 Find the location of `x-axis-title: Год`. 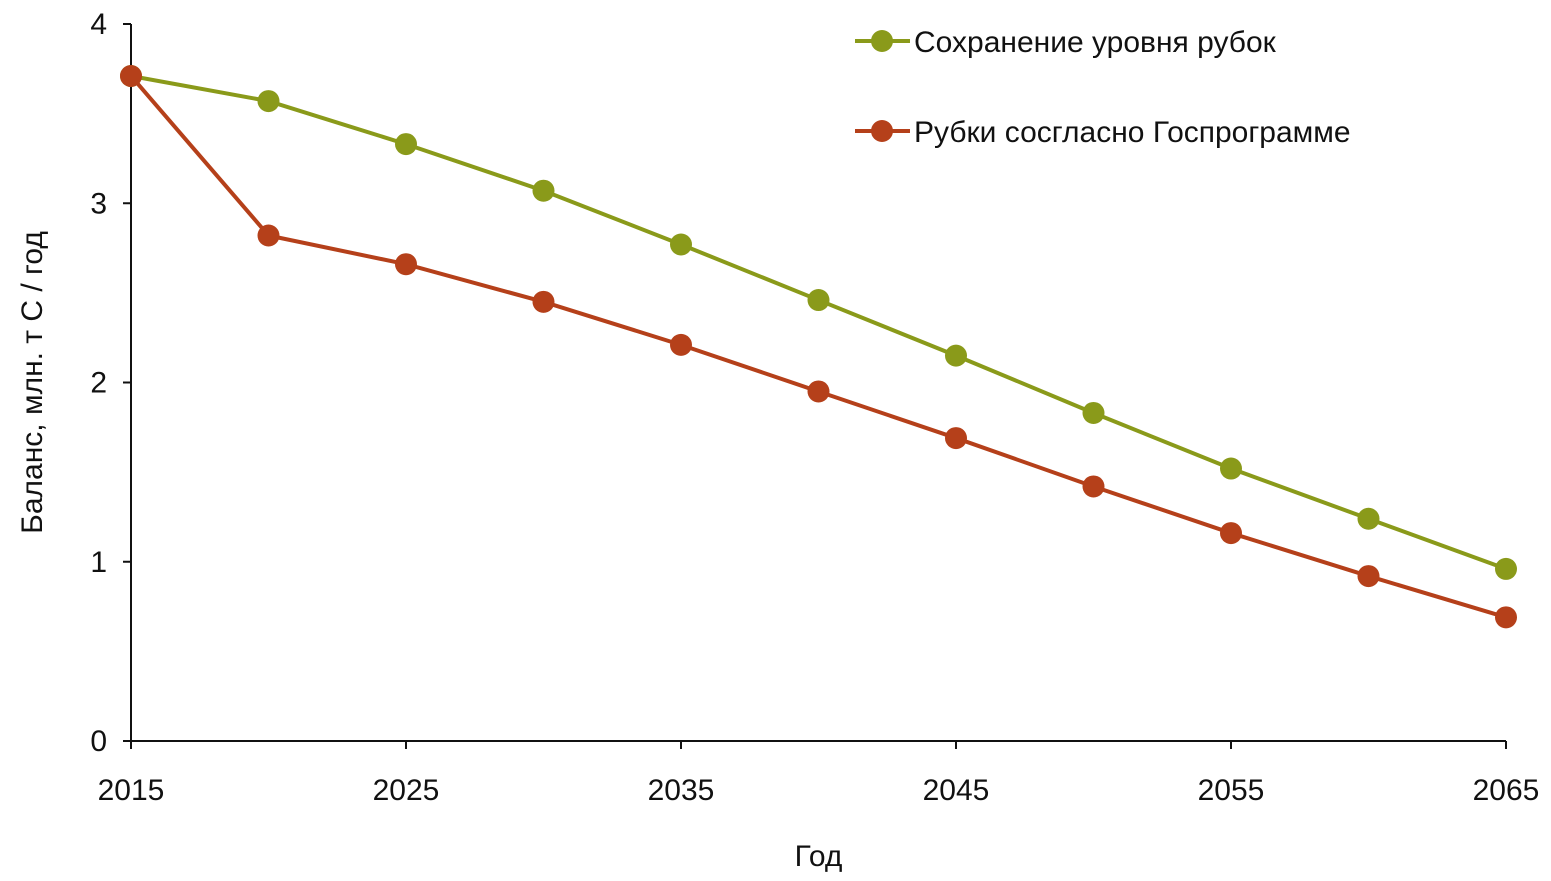

x-axis-title: Год is located at coordinates (819, 856).